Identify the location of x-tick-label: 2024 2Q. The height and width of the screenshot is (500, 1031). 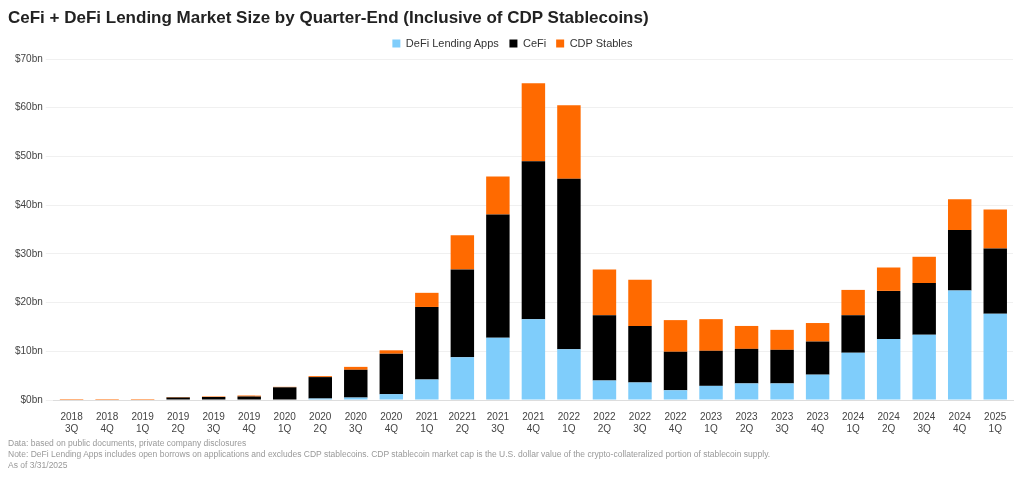
(889, 422).